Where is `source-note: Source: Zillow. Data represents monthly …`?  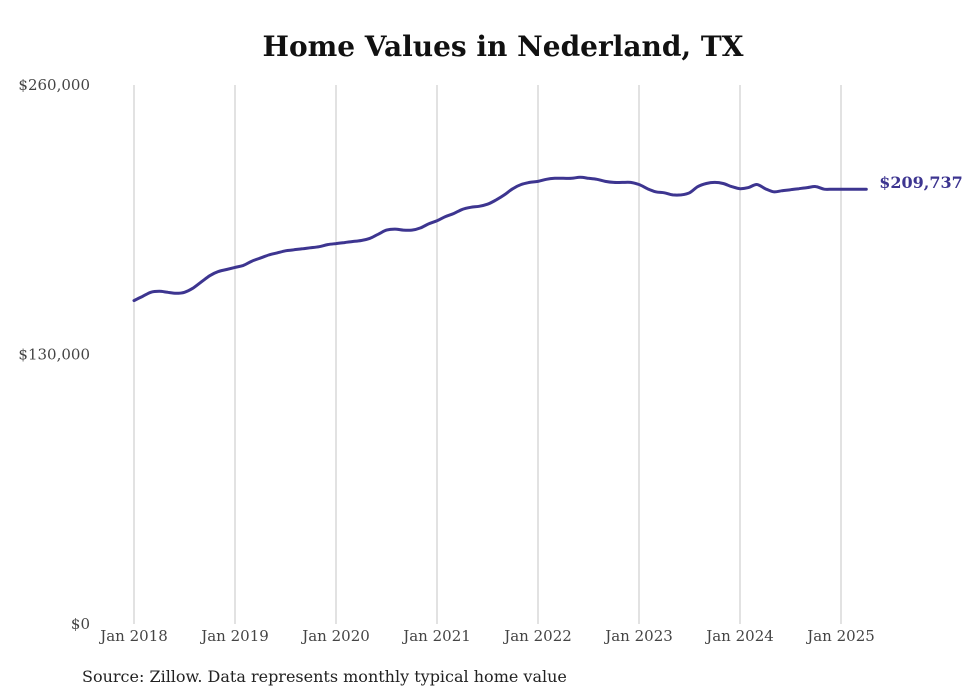
source-note: Source: Zillow. Data represents monthly … is located at coordinates (324, 676).